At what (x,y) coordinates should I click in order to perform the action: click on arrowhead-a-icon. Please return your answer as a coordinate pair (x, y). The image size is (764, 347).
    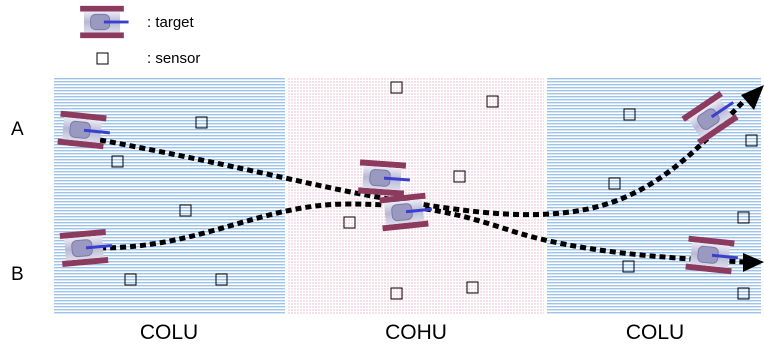
    Looking at the image, I should click on (752, 97).